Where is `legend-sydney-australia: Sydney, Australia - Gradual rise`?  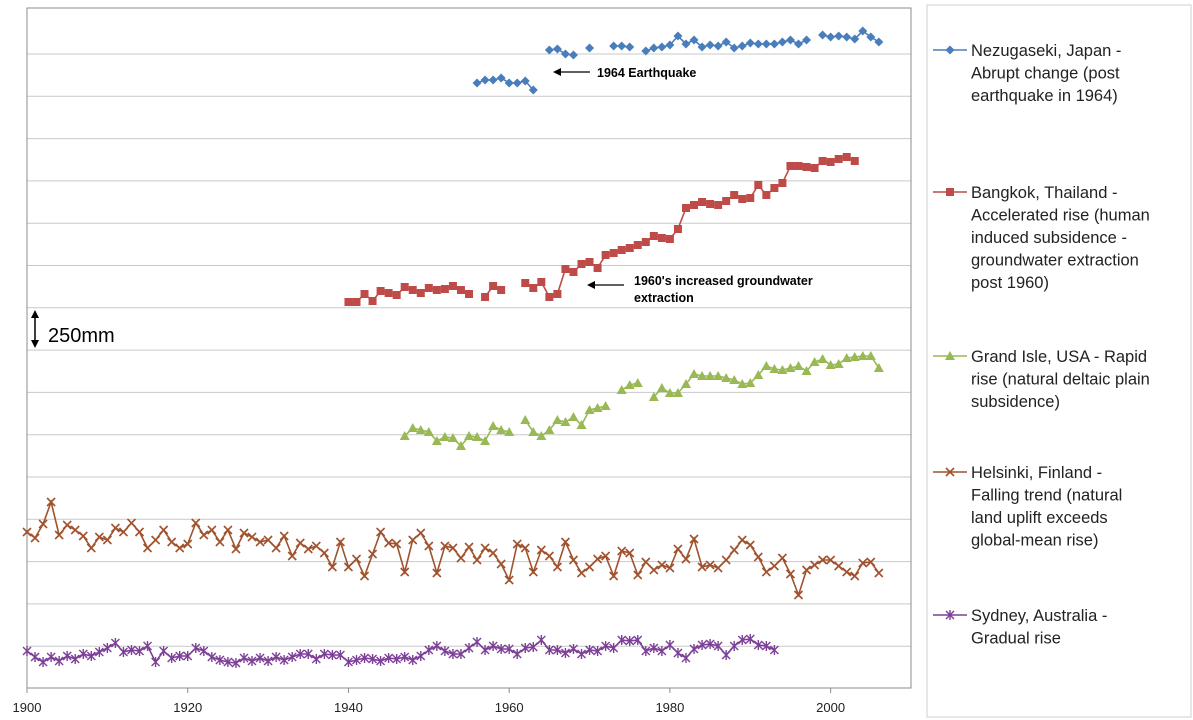
legend-sydney-australia: Sydney, Australia - Gradual rise is located at coordinates (1020, 627).